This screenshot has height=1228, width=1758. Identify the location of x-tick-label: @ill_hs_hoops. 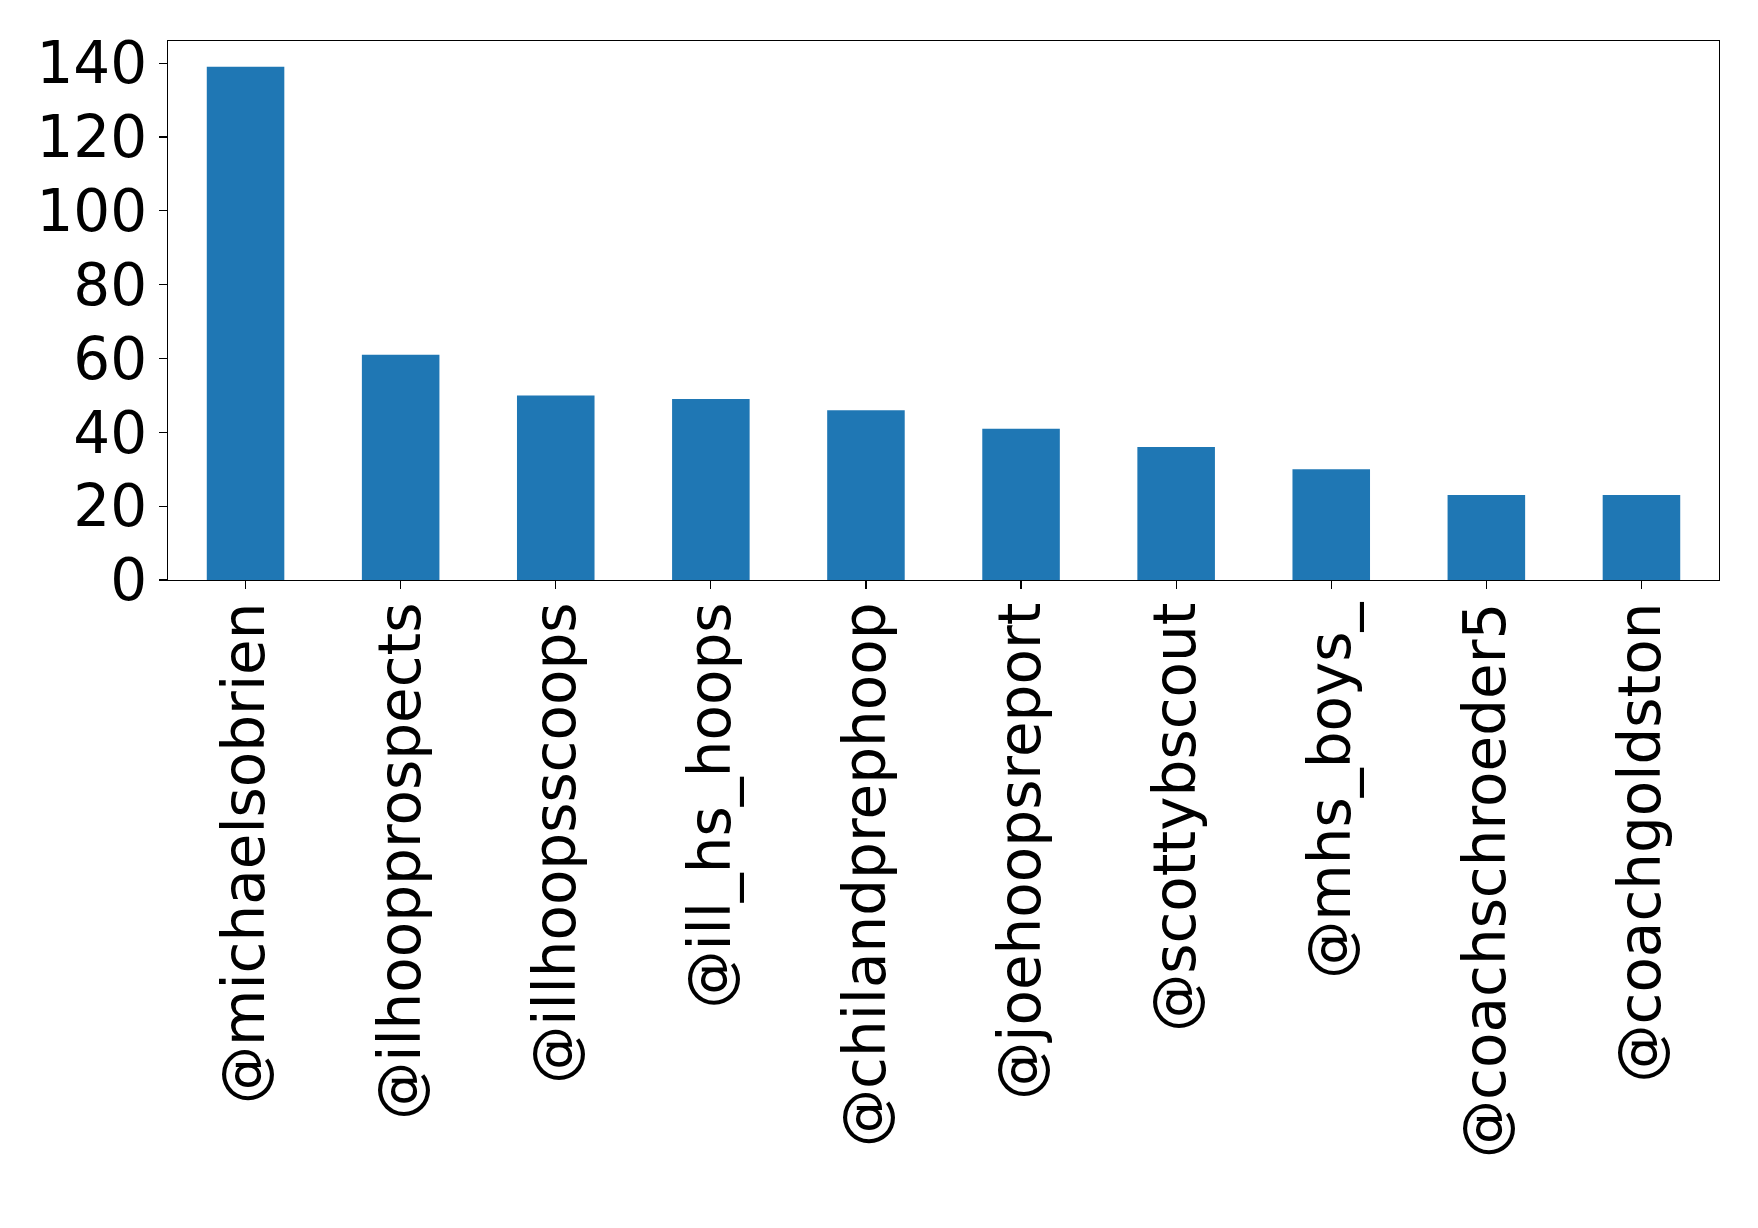
(709, 805).